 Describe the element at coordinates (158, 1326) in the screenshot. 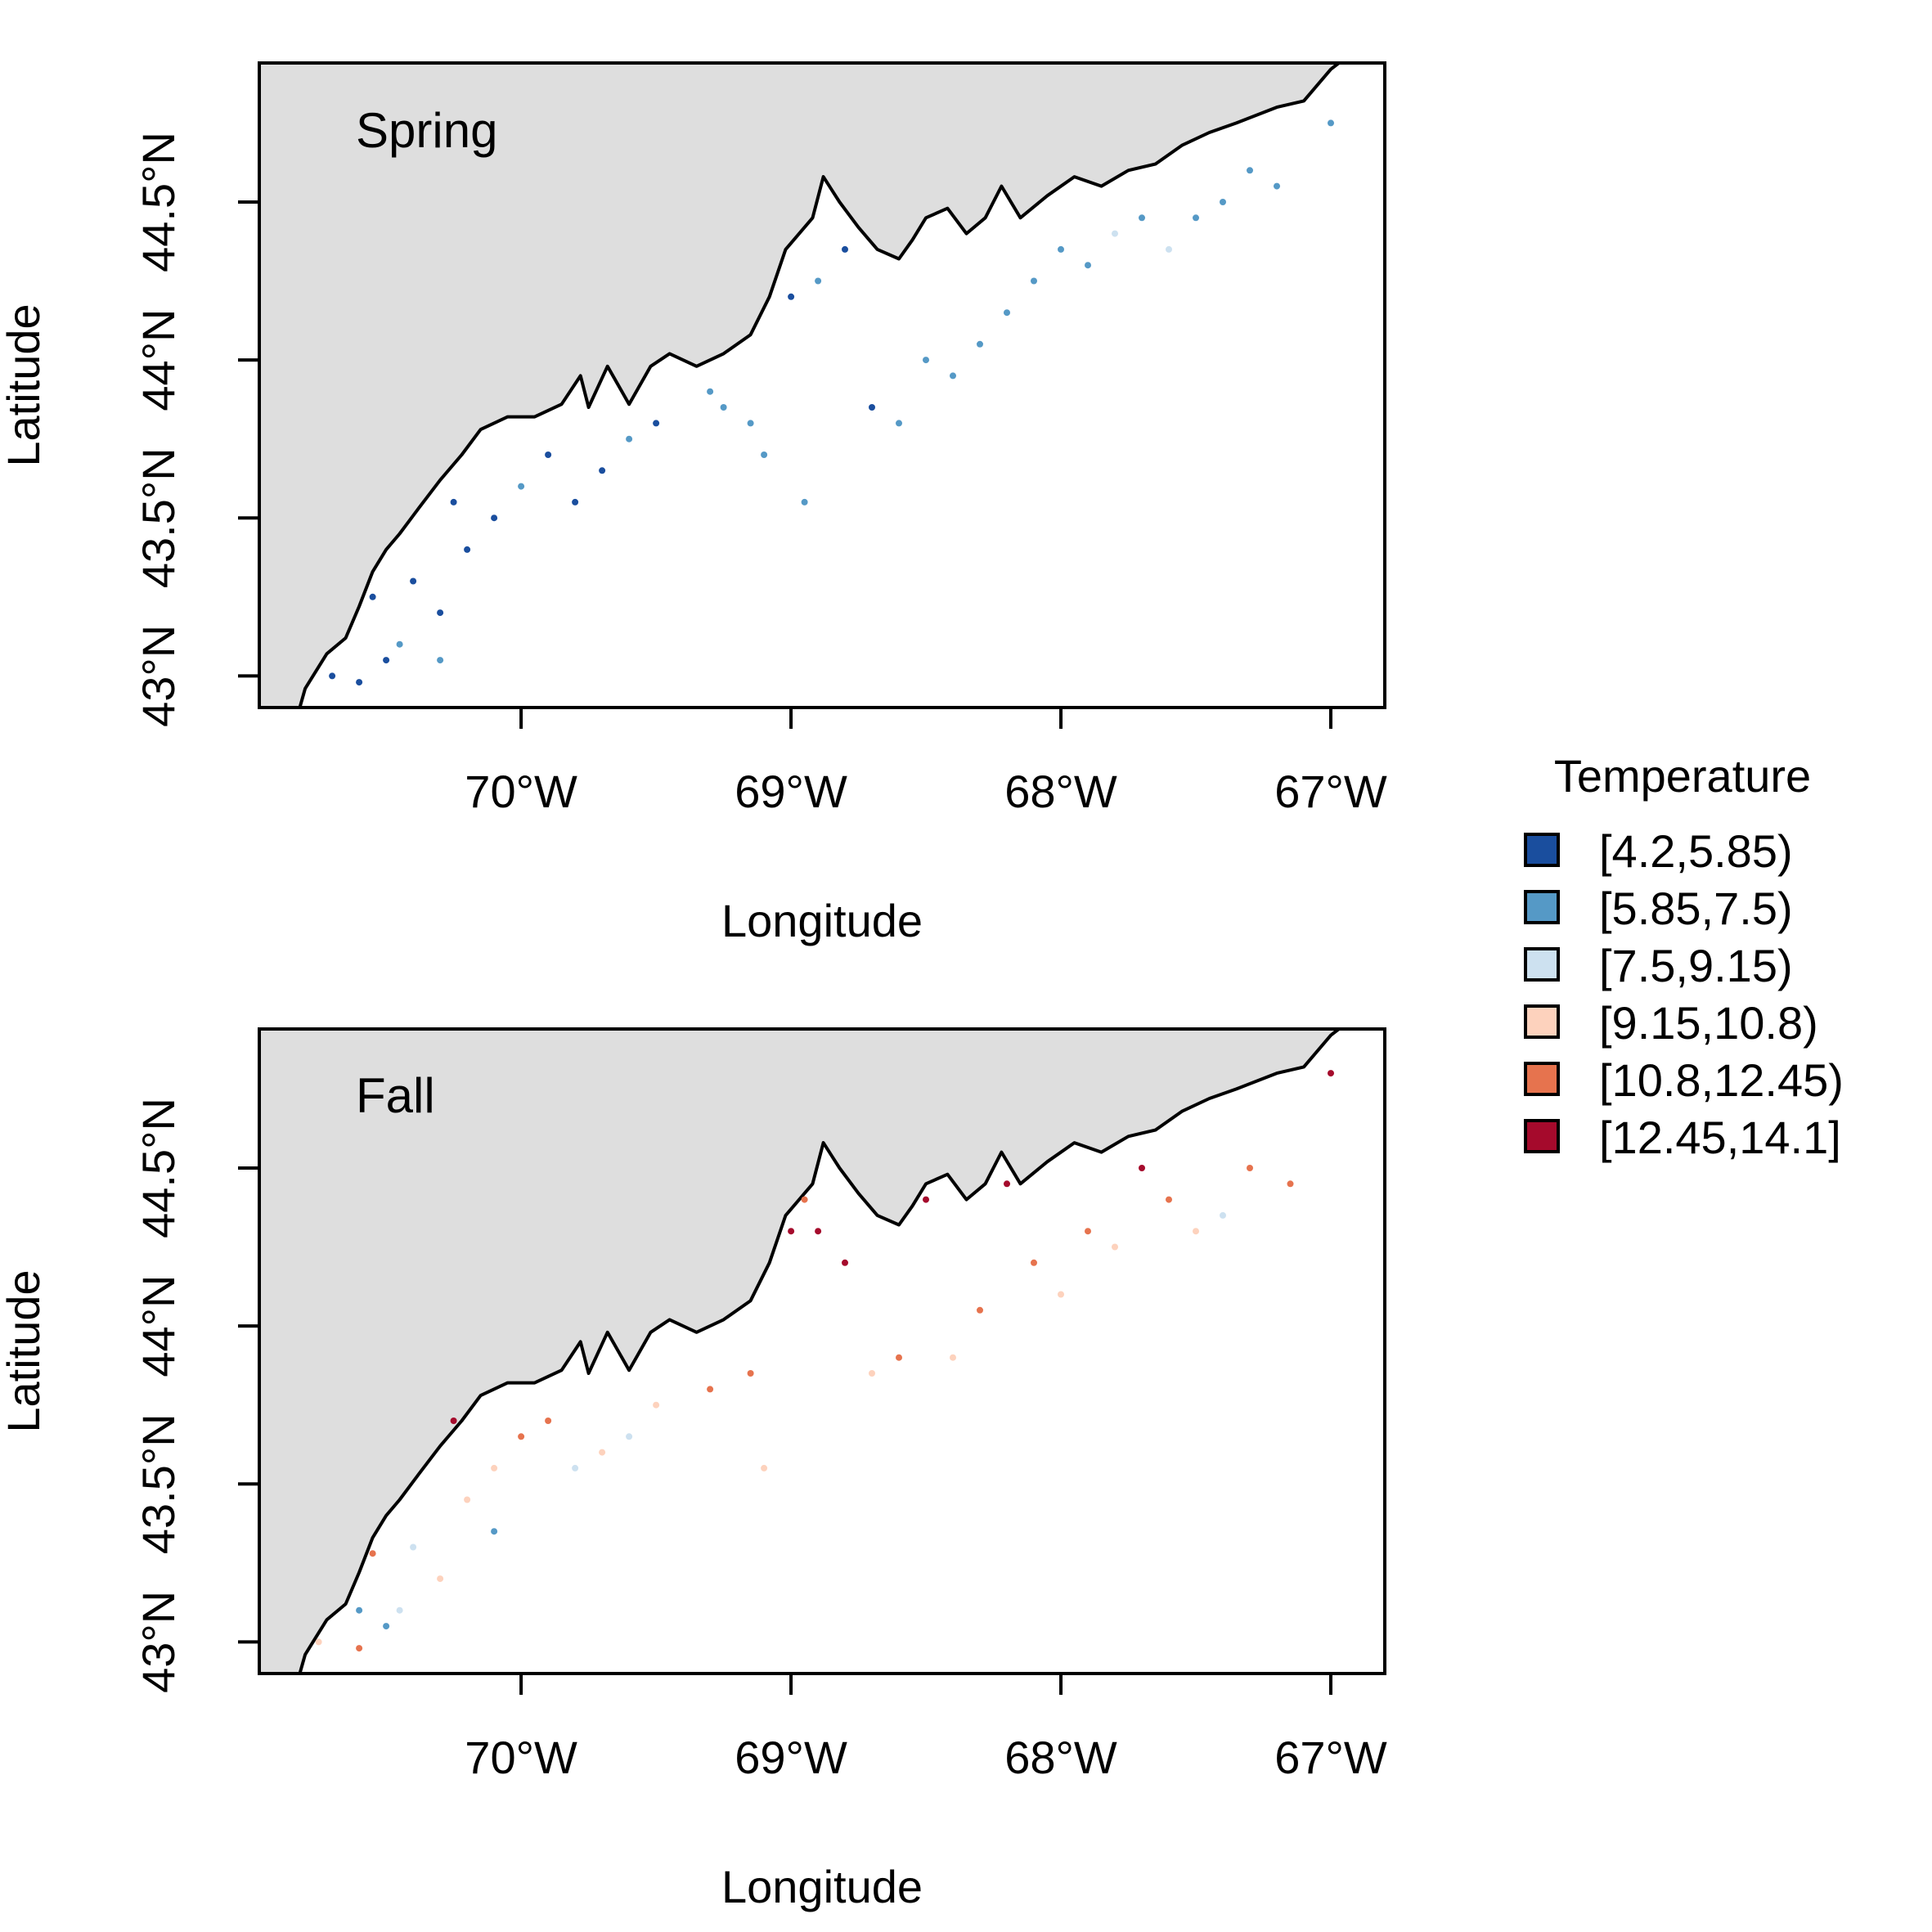

I see `fall-y-tick-label: 44°N` at that location.